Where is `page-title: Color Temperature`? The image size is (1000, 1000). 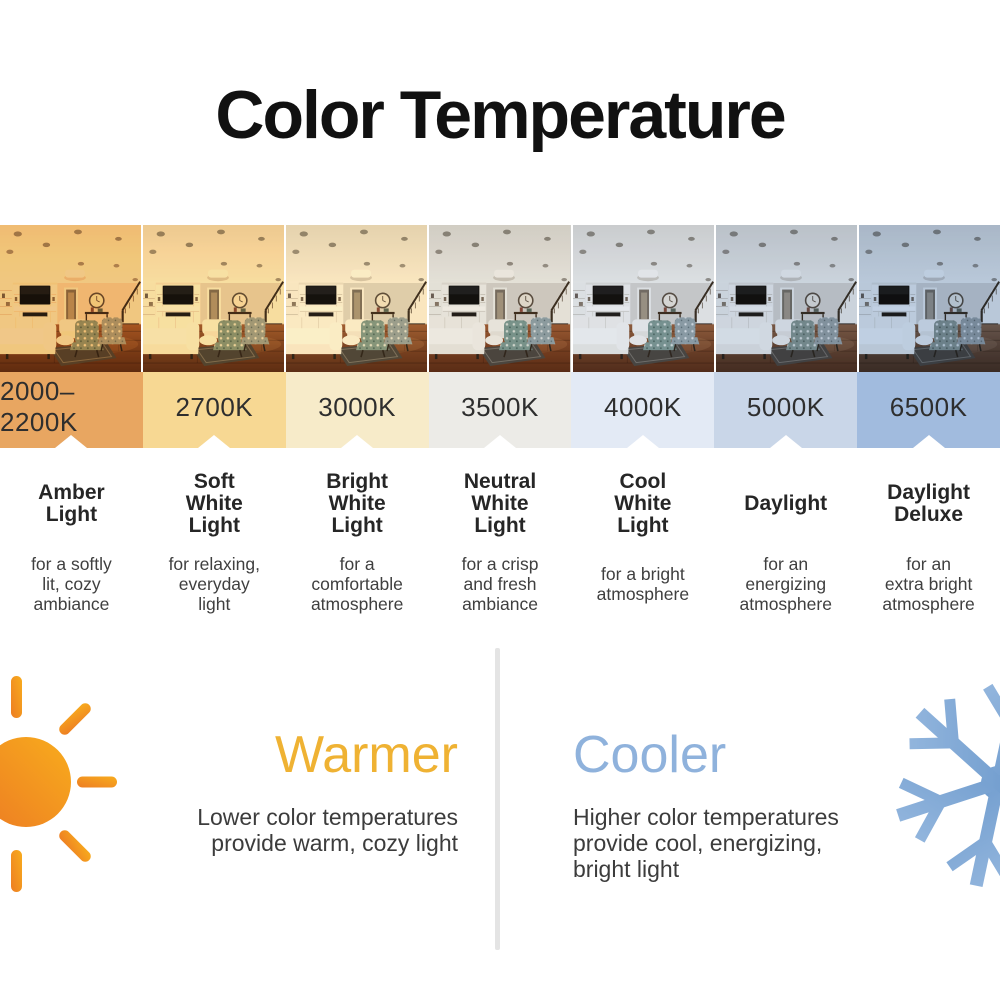
page-title: Color Temperature is located at coordinates (500, 115).